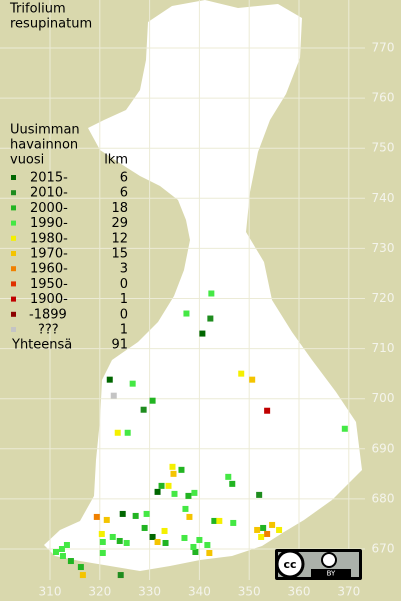 Image resolution: width=401 pixels, height=601 pixels. Describe the element at coordinates (49, 299) in the screenshot. I see `legend-label: 1900-` at that location.